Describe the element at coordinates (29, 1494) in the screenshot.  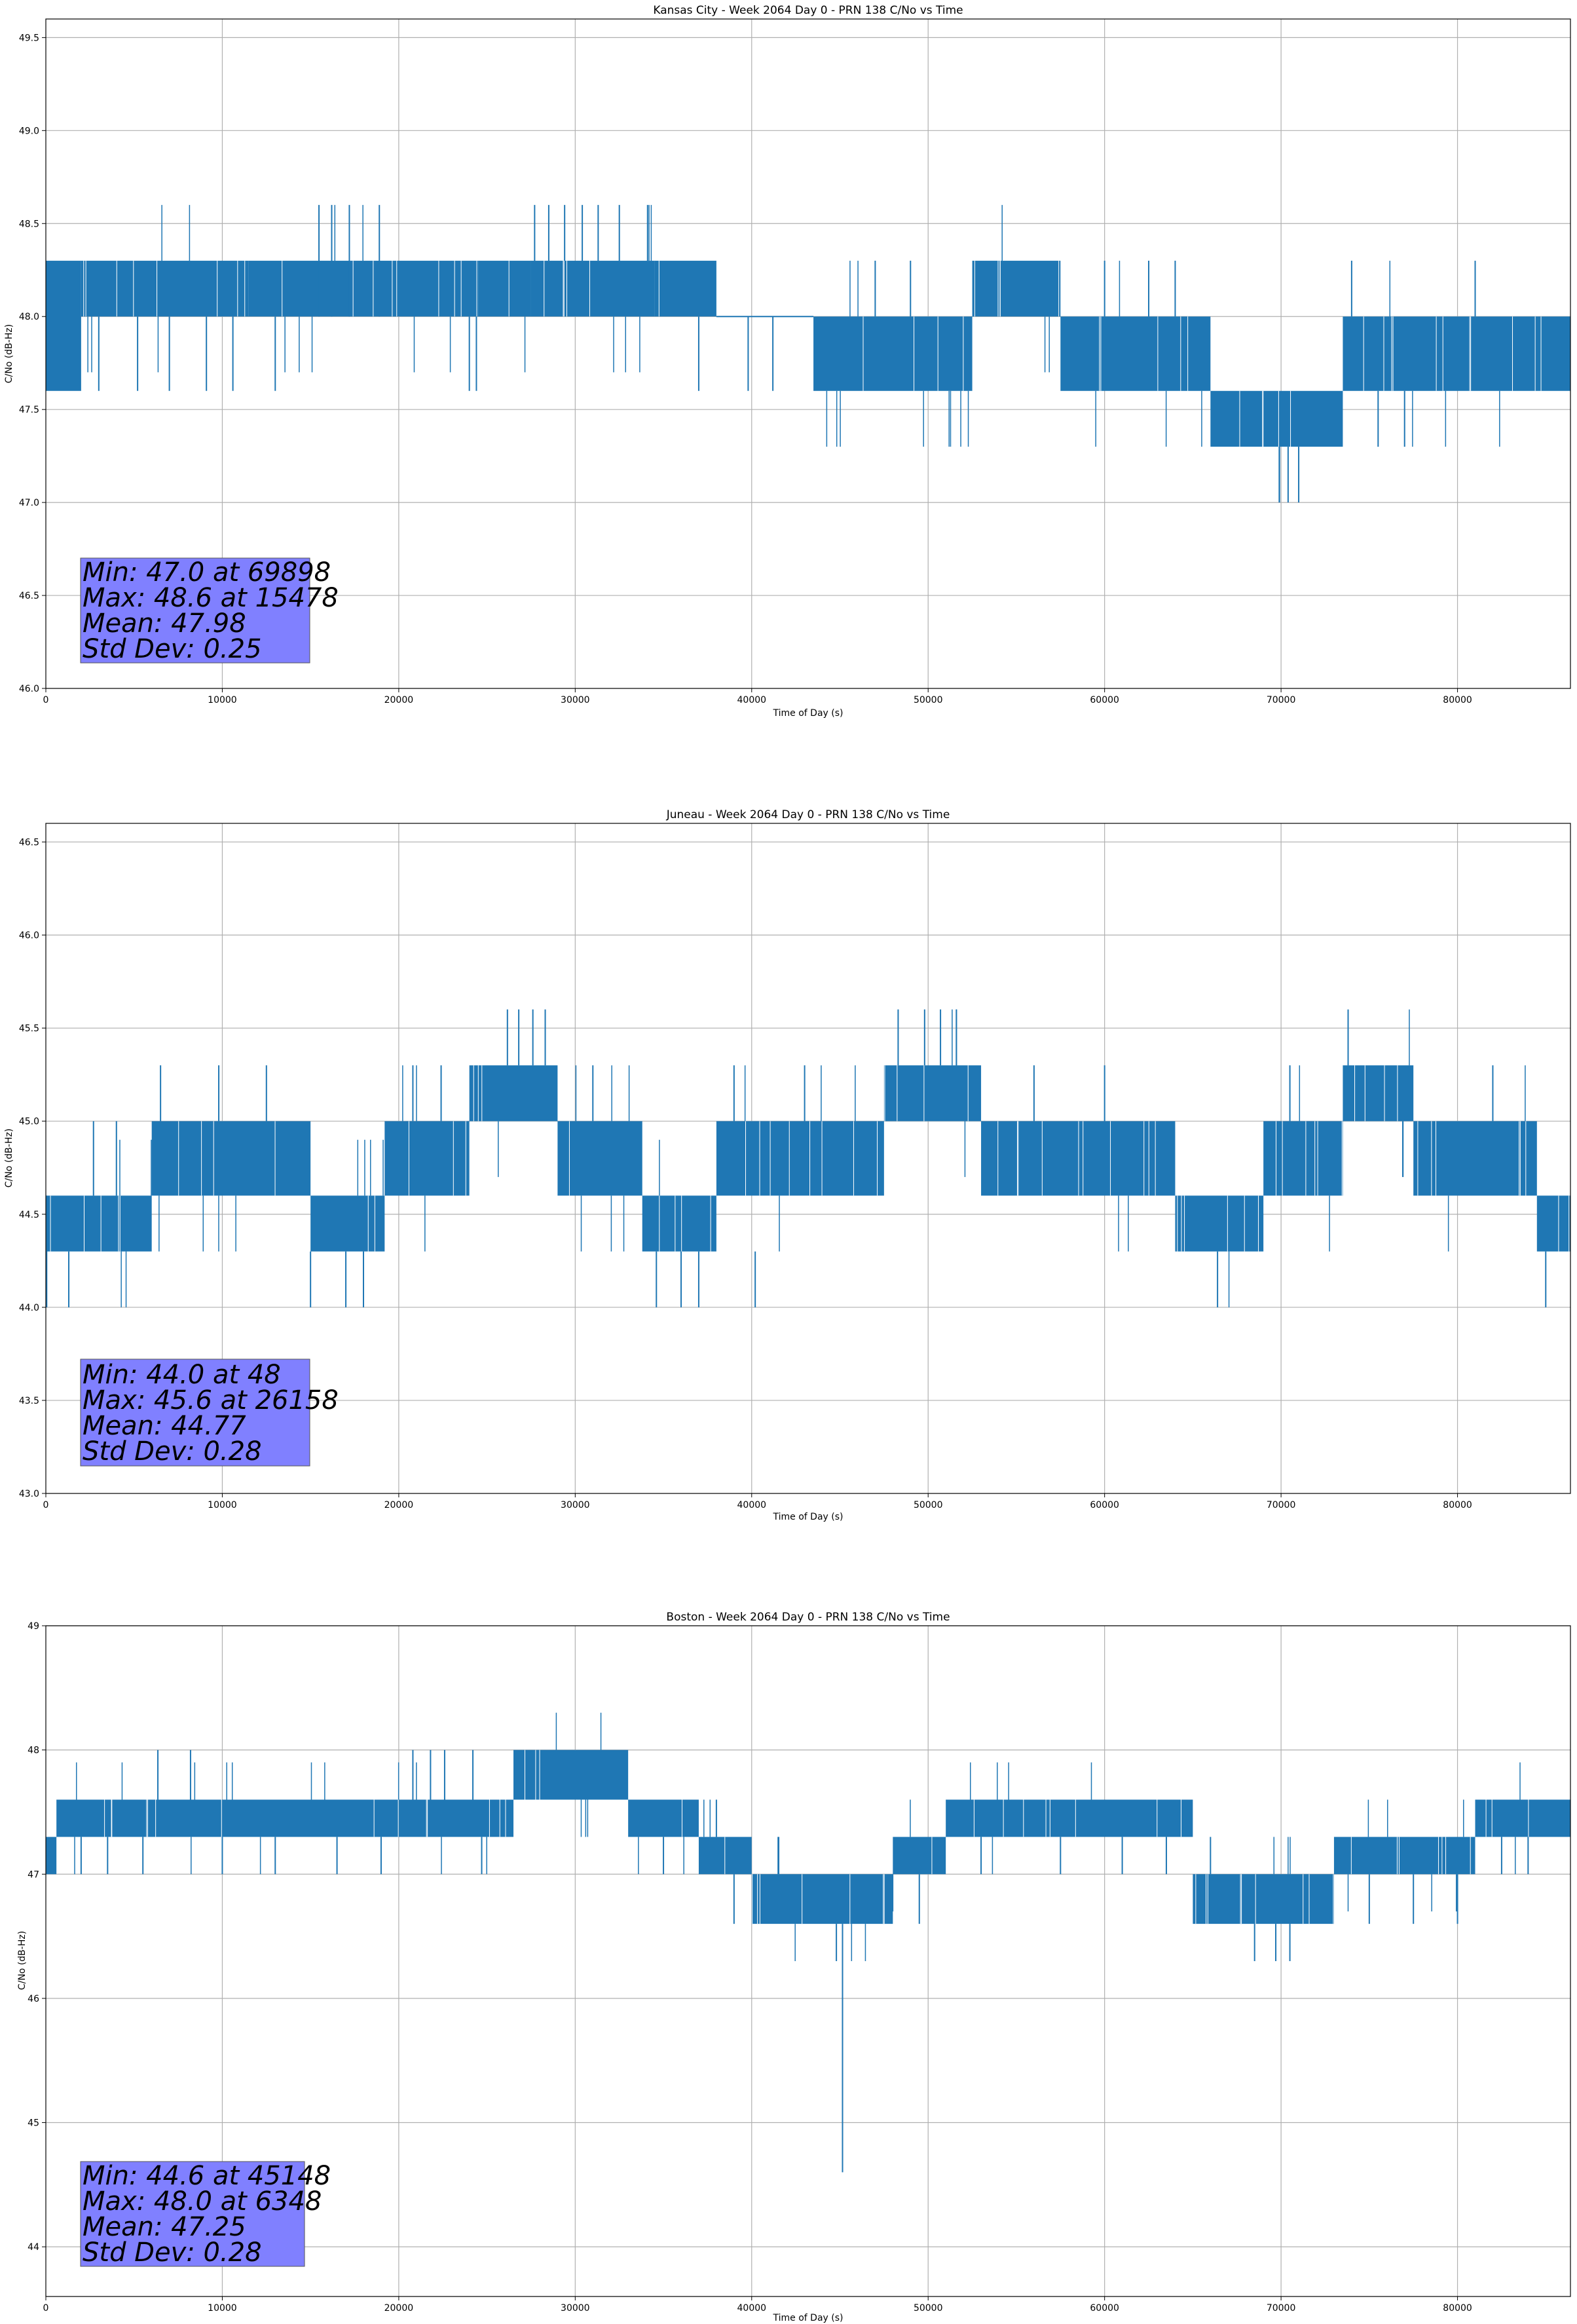
I see `y-tick-label: 43.0` at that location.